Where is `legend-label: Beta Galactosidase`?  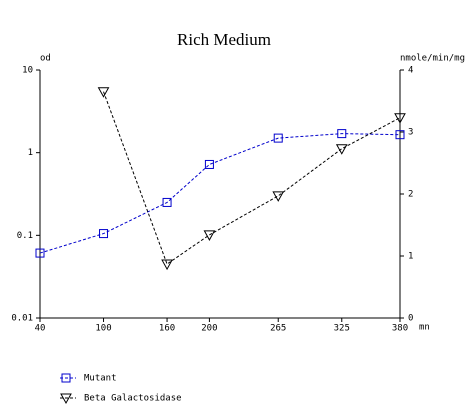
legend-label: Beta Galactosidase is located at coordinates (133, 399).